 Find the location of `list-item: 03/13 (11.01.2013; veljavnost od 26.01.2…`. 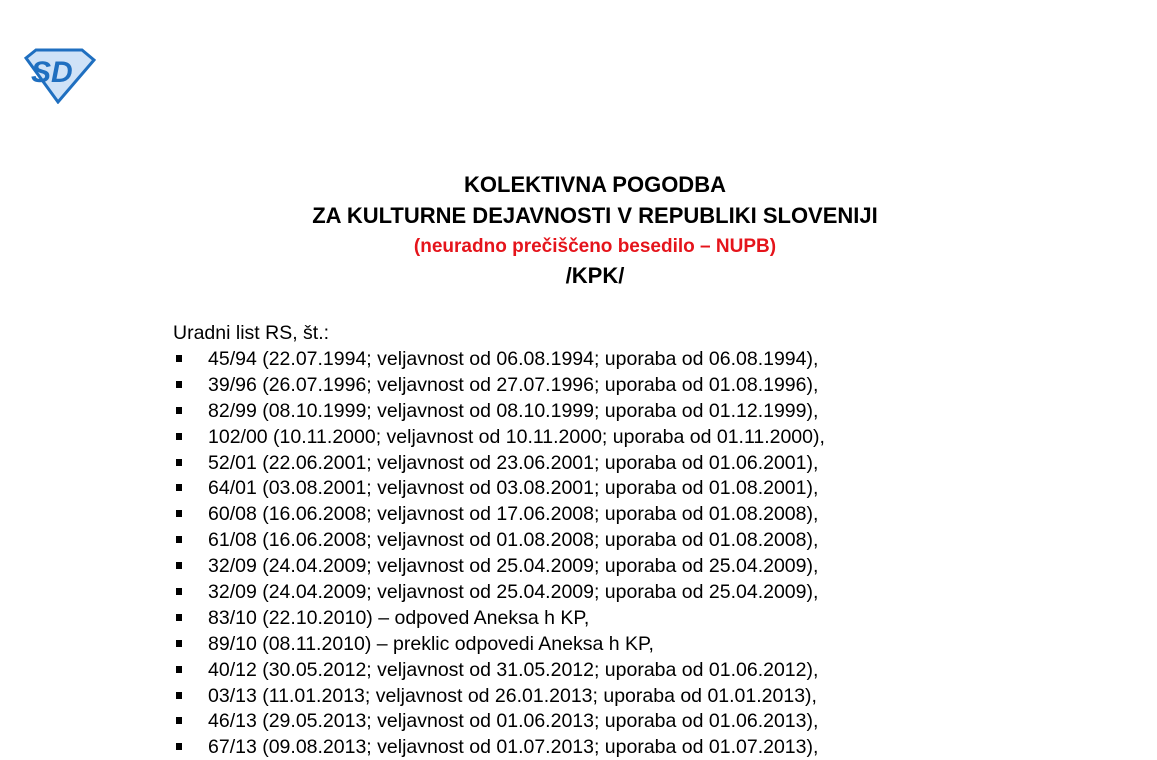

list-item: 03/13 (11.01.2013; veljavnost od 26.01.2… is located at coordinates (499, 696).